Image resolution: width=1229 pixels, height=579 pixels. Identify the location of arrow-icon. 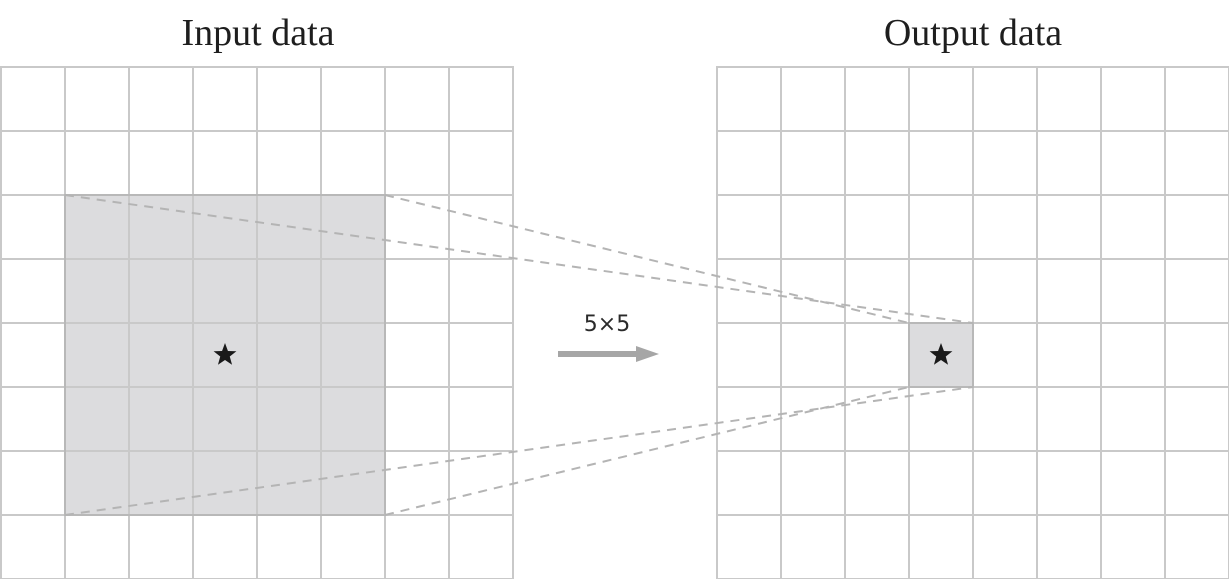
(608, 354).